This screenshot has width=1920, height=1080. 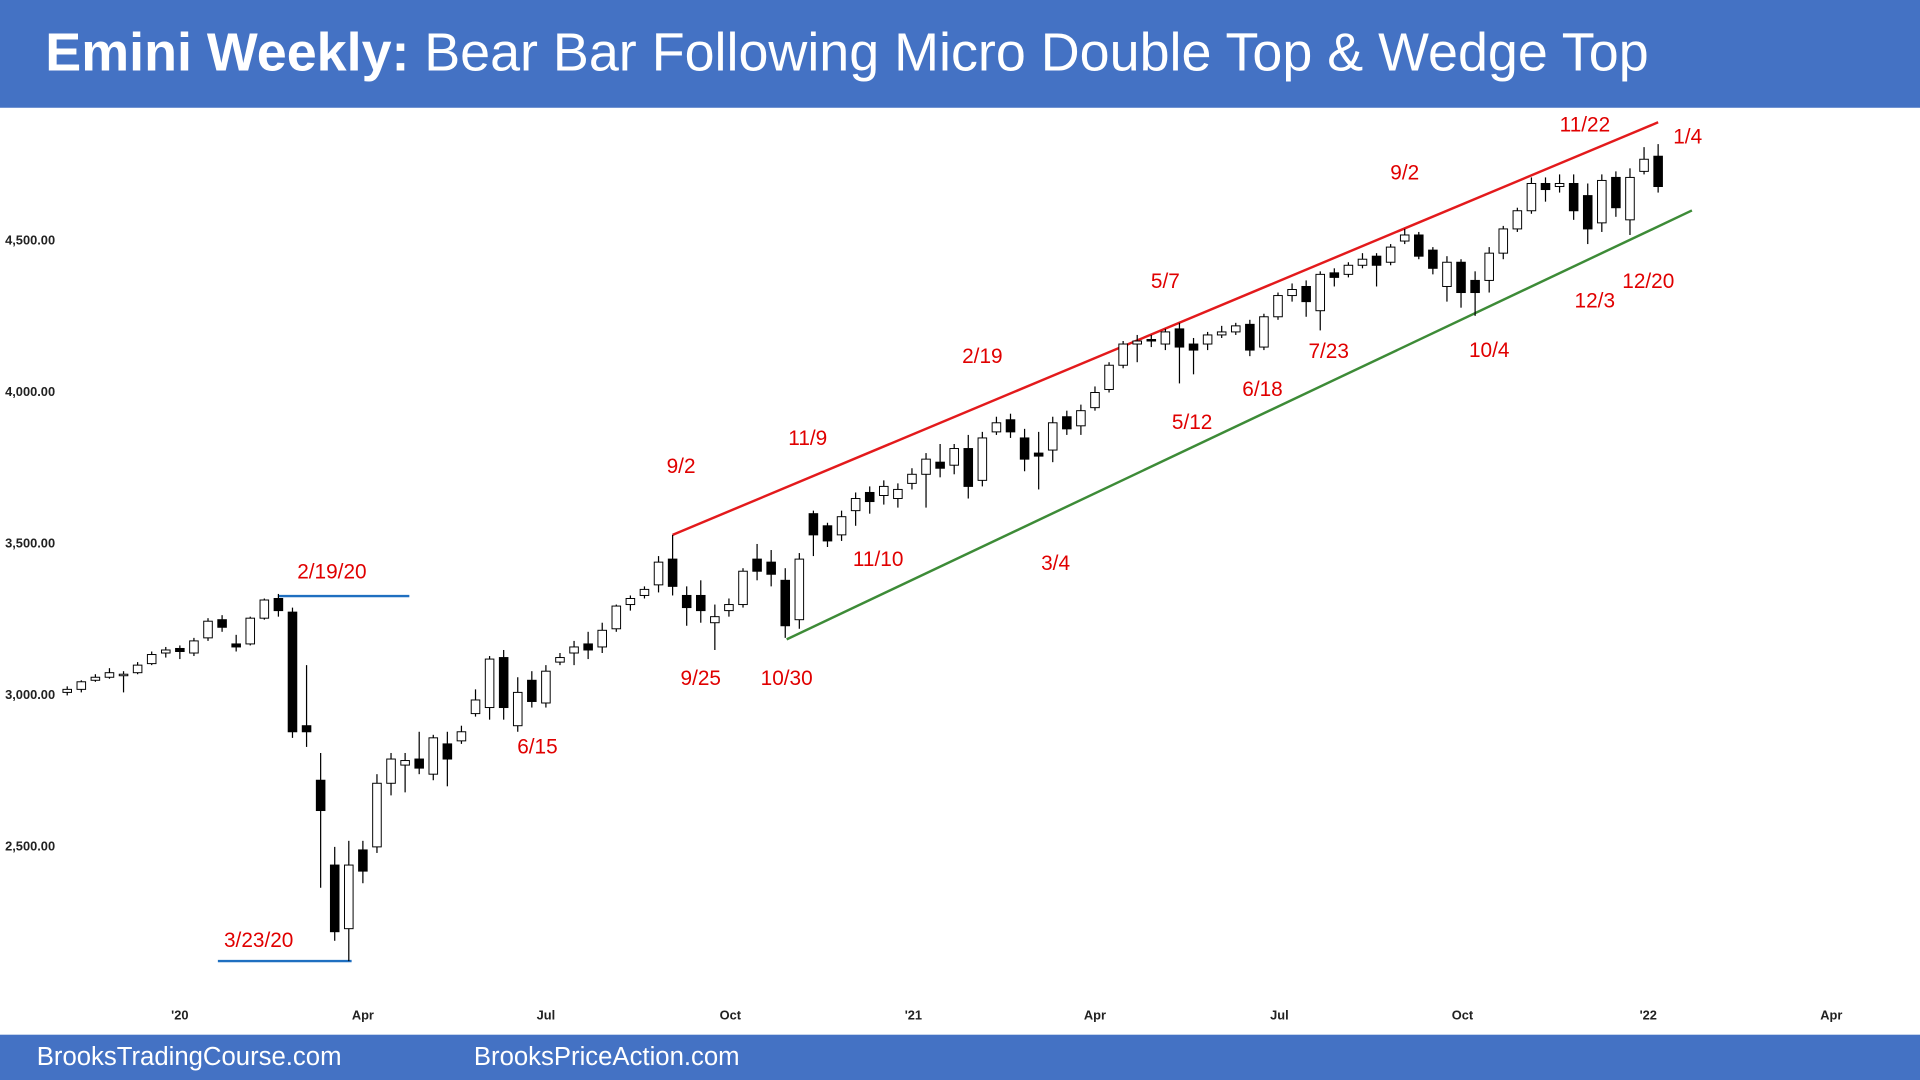 What do you see at coordinates (30, 845) in the screenshot?
I see `y-tick-label: 2,500.00` at bounding box center [30, 845].